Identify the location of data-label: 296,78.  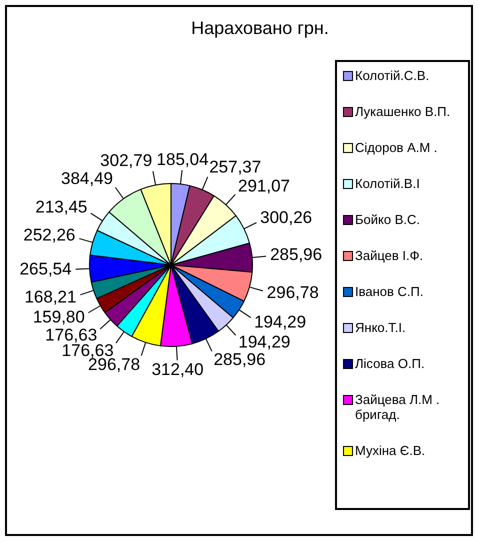
(292, 292).